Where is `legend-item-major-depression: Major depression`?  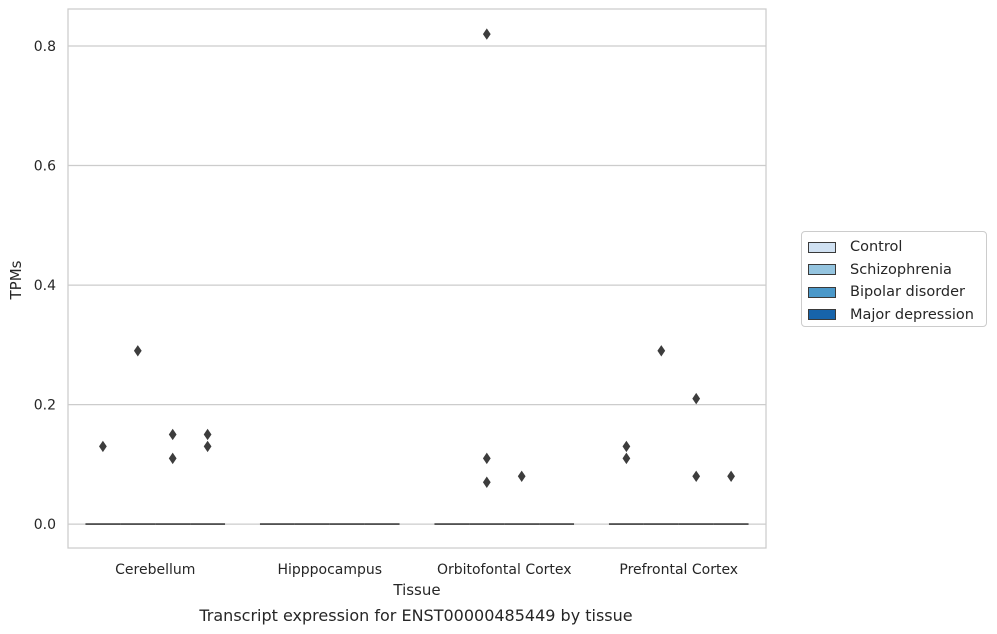 legend-item-major-depression: Major depression is located at coordinates (894, 315).